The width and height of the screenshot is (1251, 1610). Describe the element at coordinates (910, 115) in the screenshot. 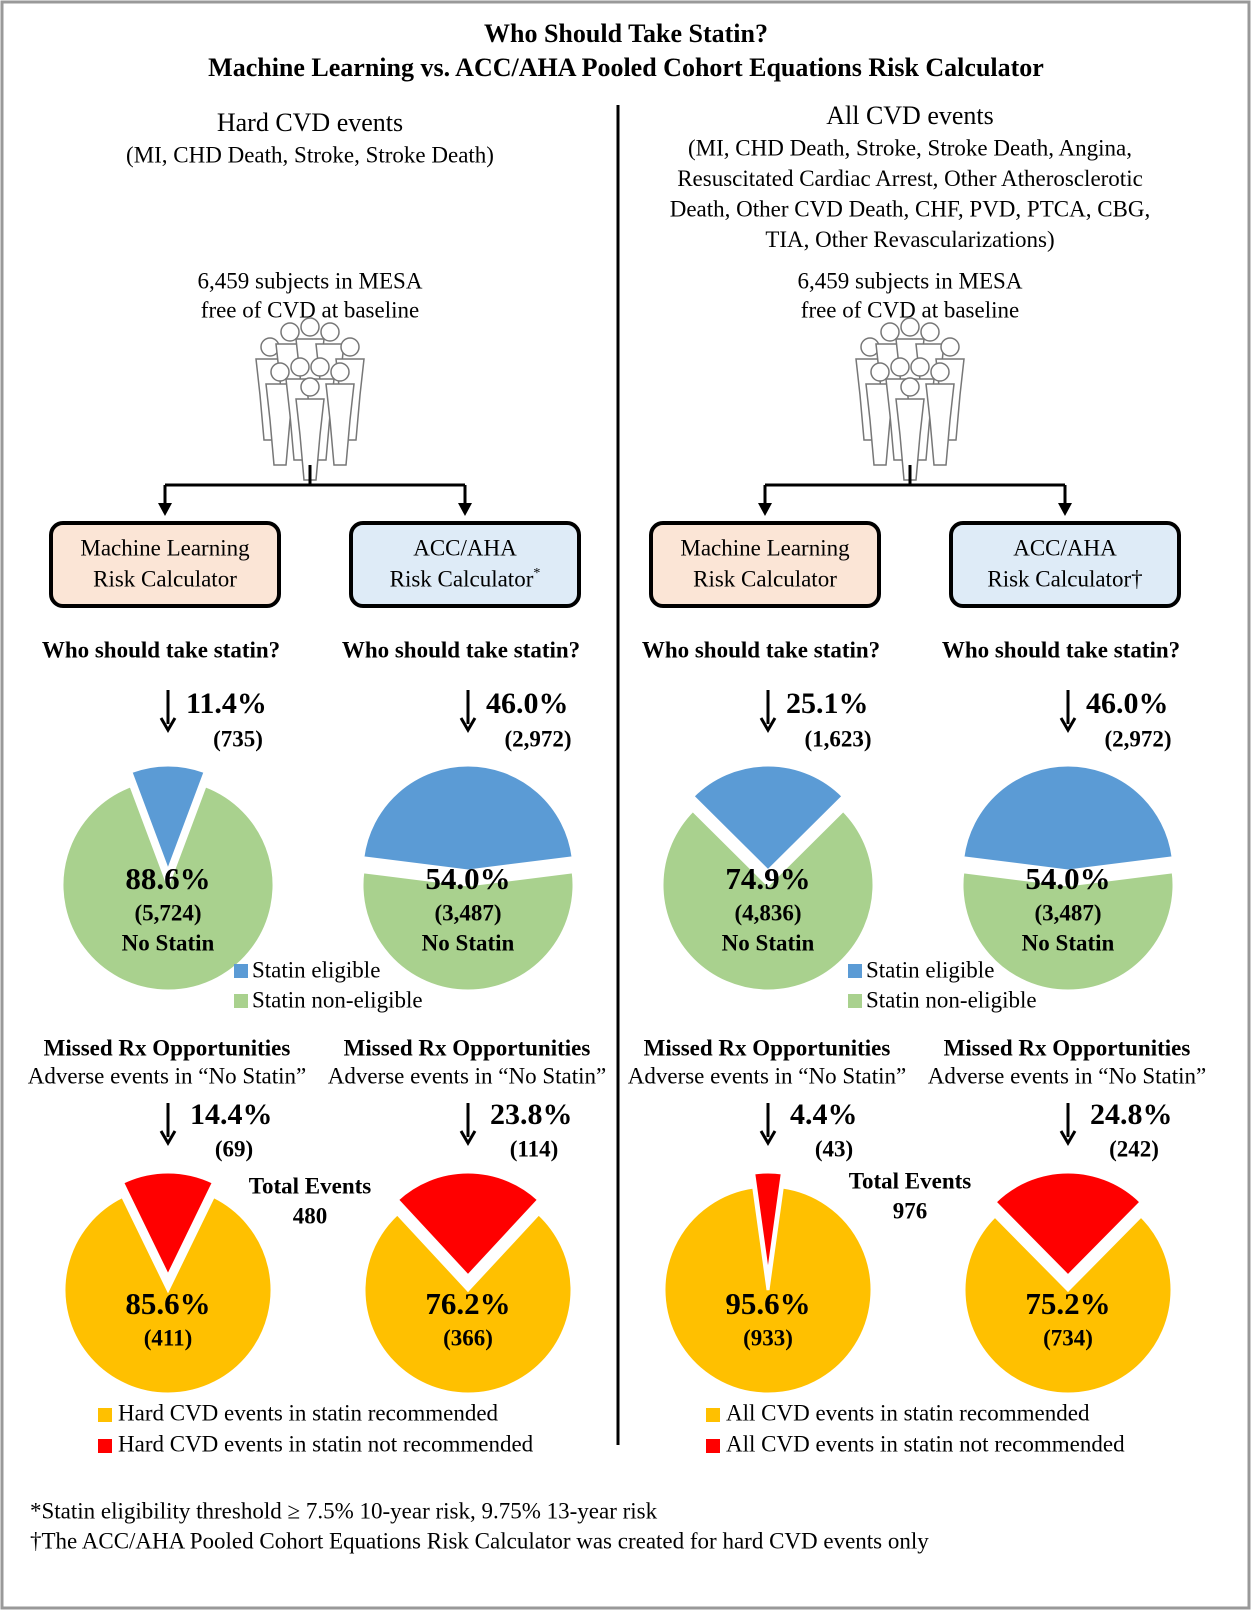

I see `label: All CVD events` at that location.